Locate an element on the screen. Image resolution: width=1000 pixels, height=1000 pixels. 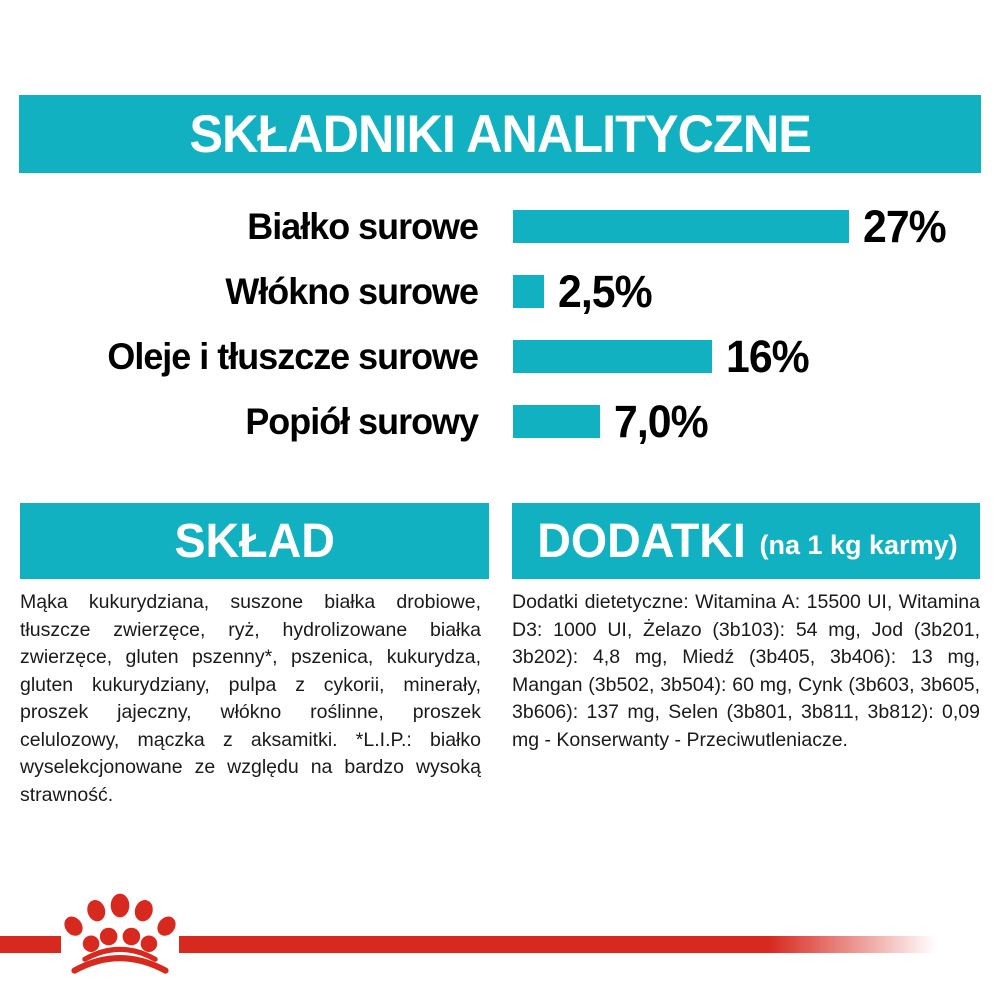
additives-title: DODATKI is located at coordinates (642, 541).